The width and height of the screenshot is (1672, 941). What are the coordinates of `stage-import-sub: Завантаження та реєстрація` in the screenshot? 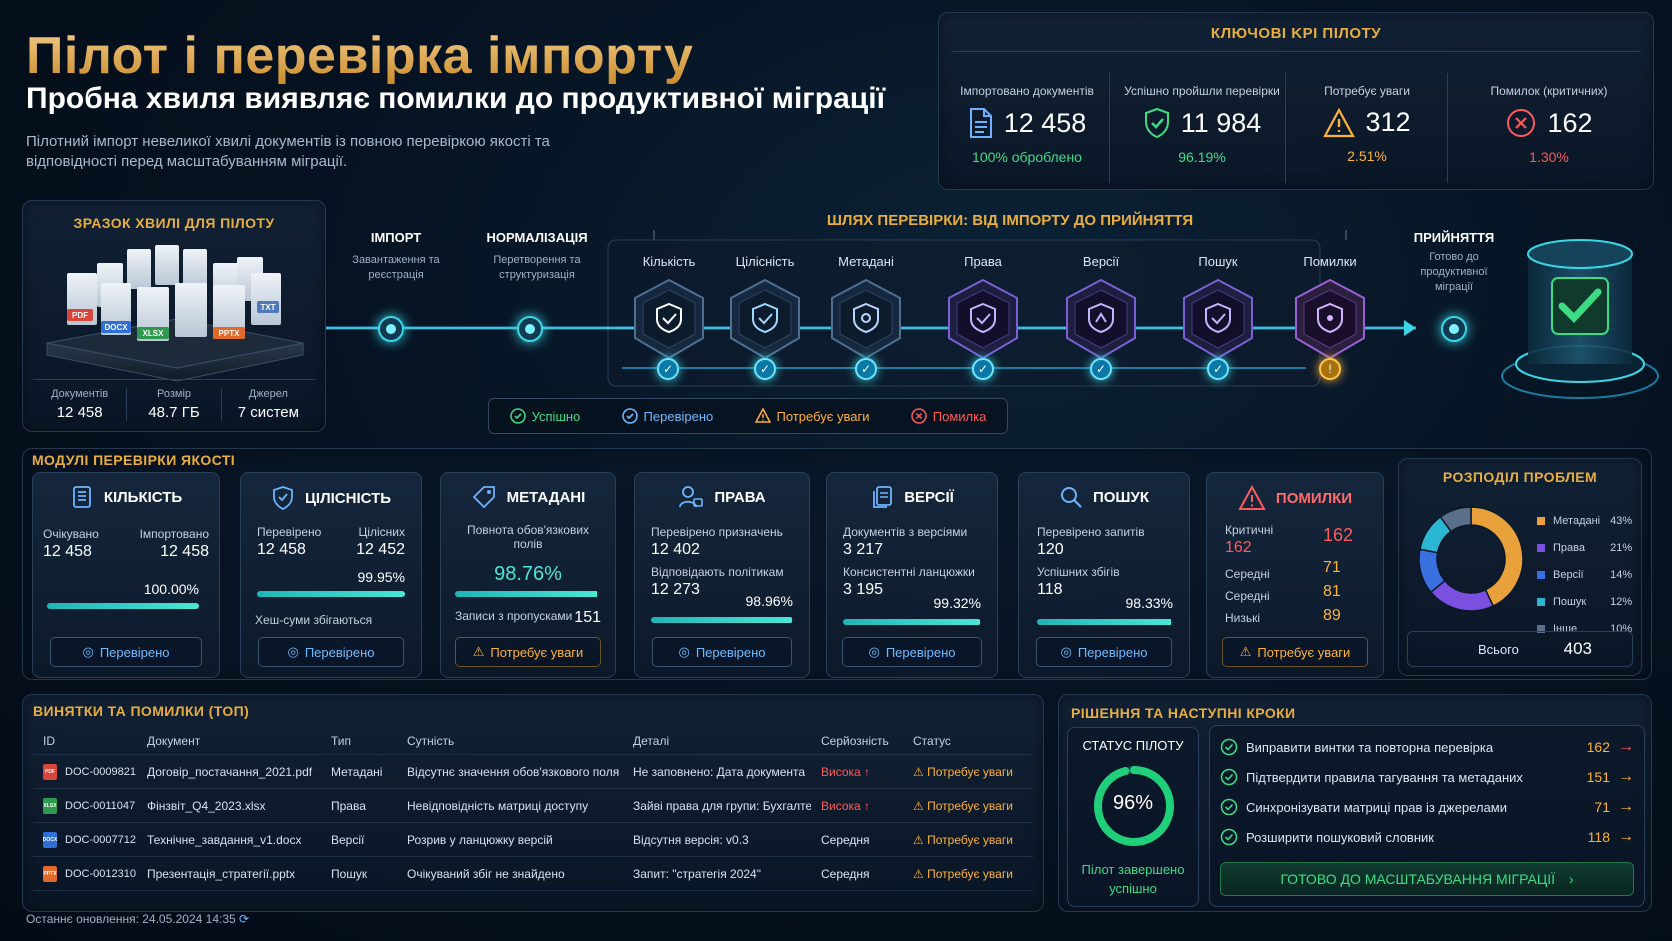 It's located at (396, 267).